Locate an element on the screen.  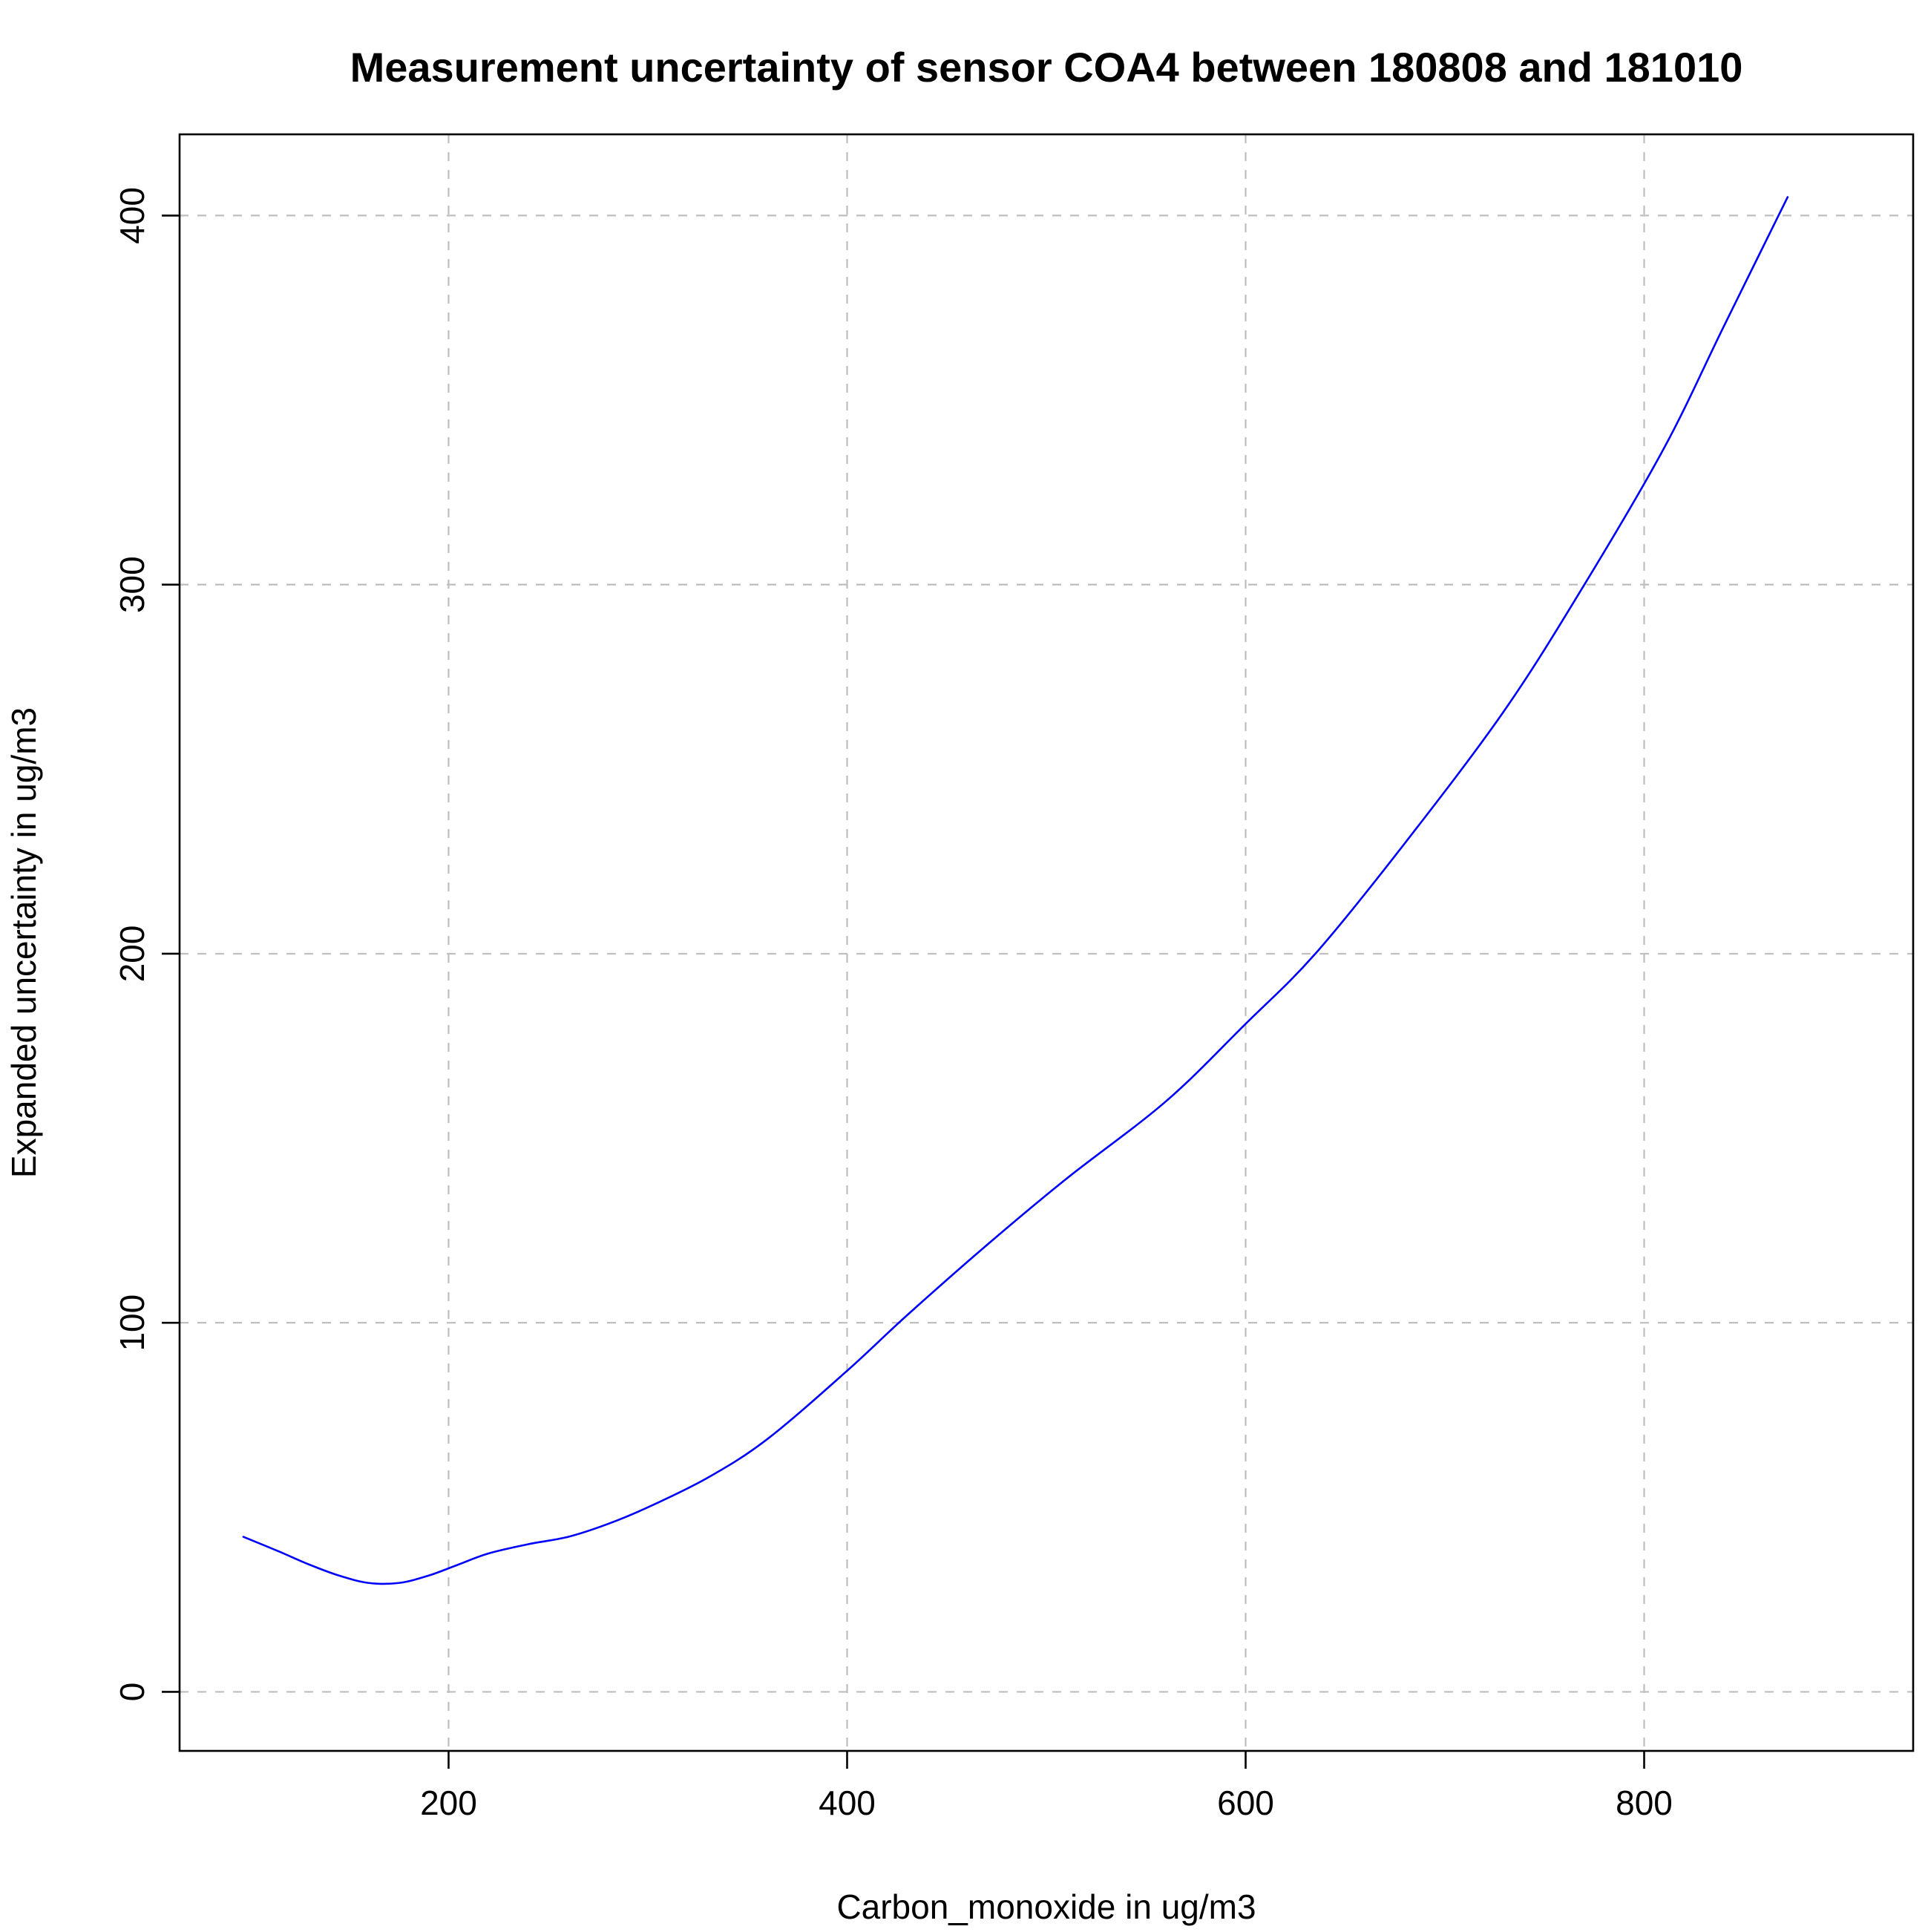
y-axis-label: Expanded uncertainty in ug/m3 is located at coordinates (24, 942).